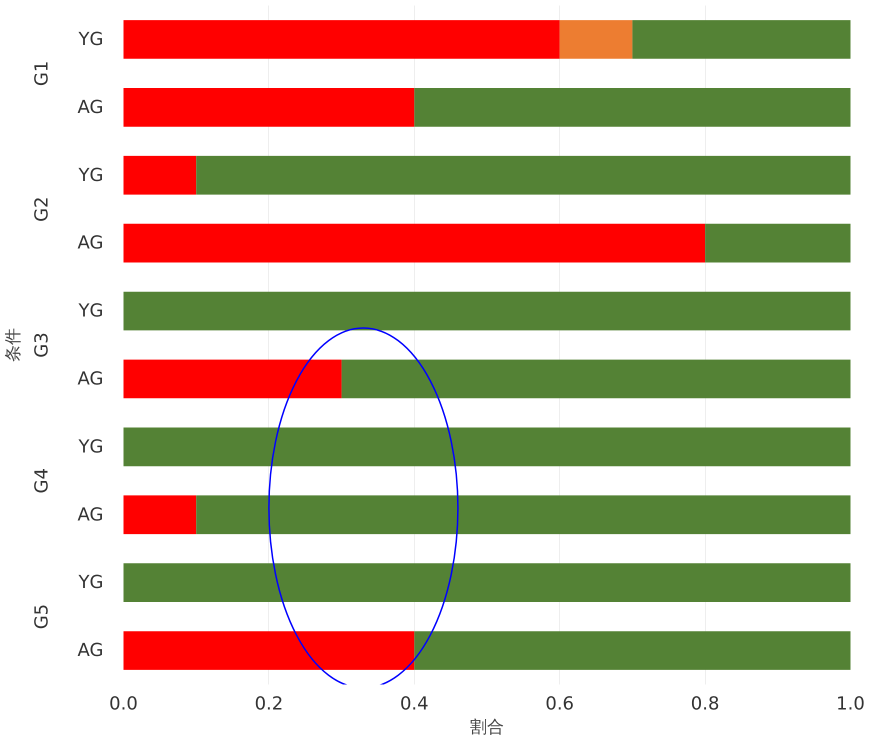 The image size is (892, 754). Describe the element at coordinates (850, 704) in the screenshot. I see `x-tick-label: 1.0` at that location.